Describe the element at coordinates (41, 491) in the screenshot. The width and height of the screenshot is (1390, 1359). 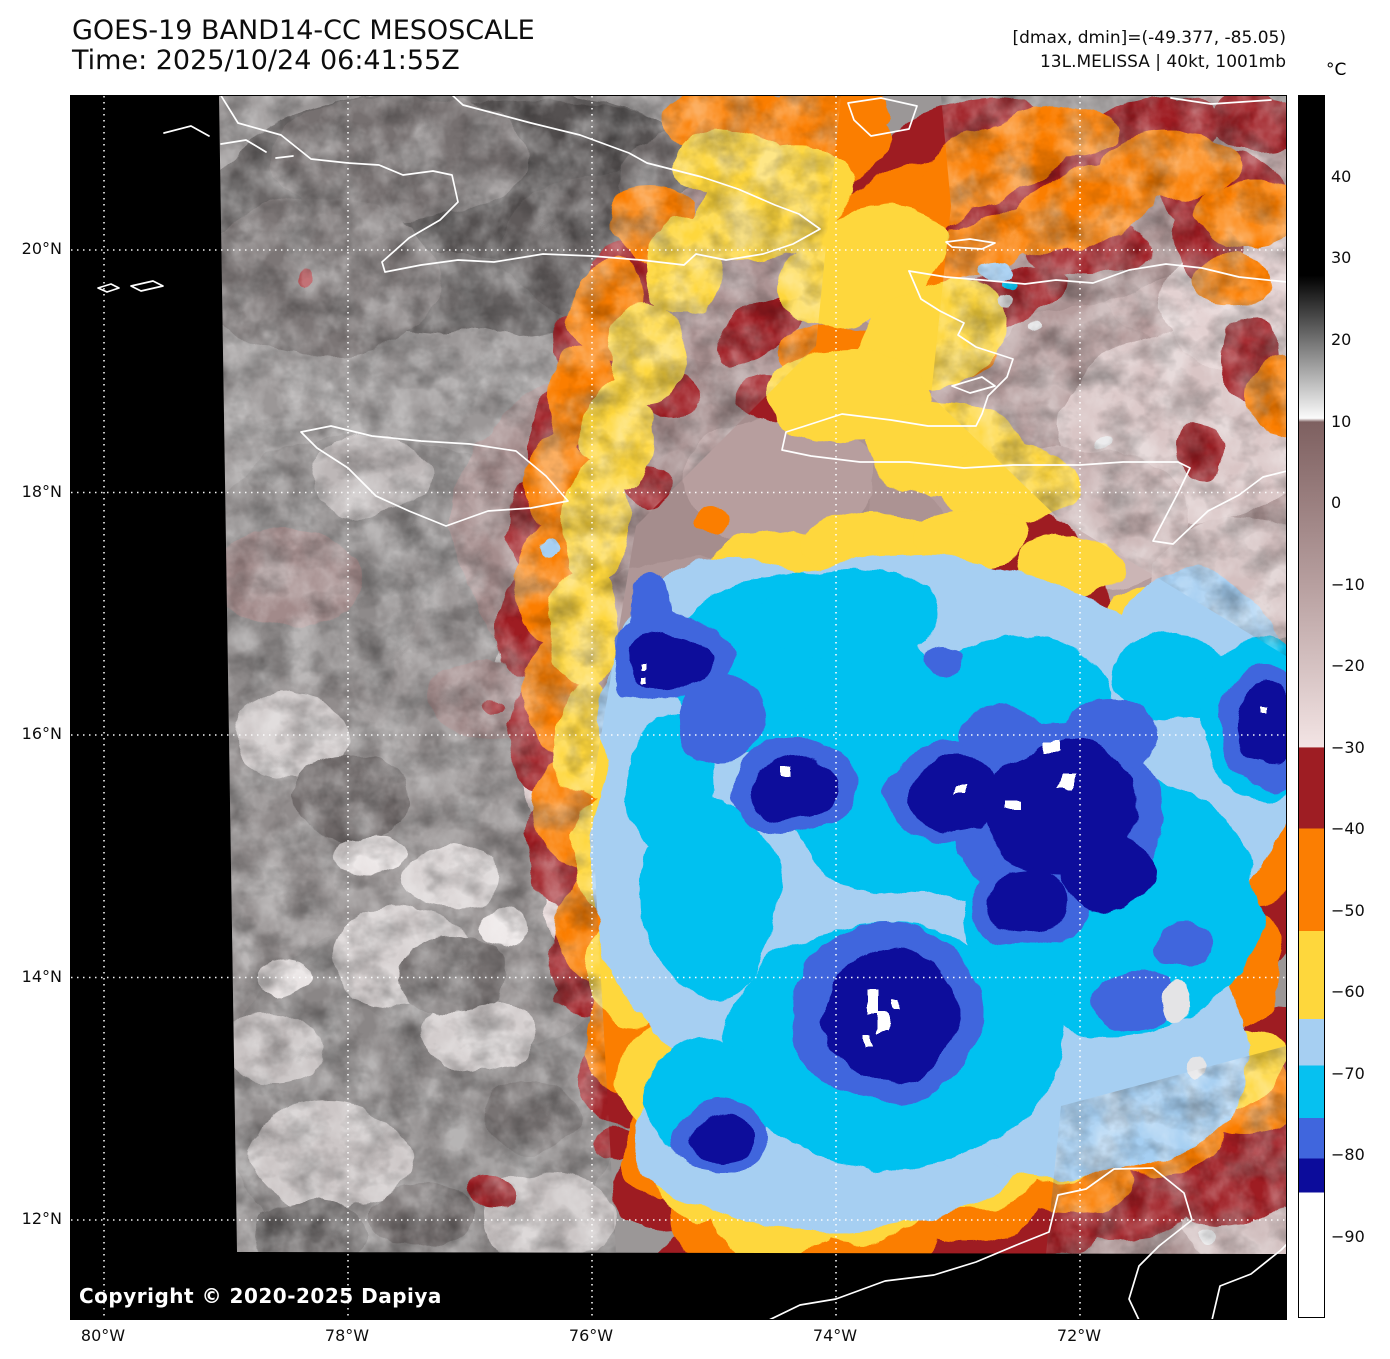
I see `y-tick-label: 18°N` at that location.